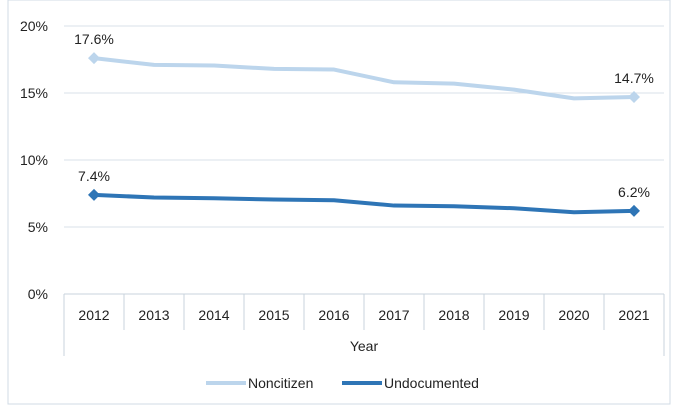  What do you see at coordinates (153, 315) in the screenshot?
I see `x-tick-label: 2013` at bounding box center [153, 315].